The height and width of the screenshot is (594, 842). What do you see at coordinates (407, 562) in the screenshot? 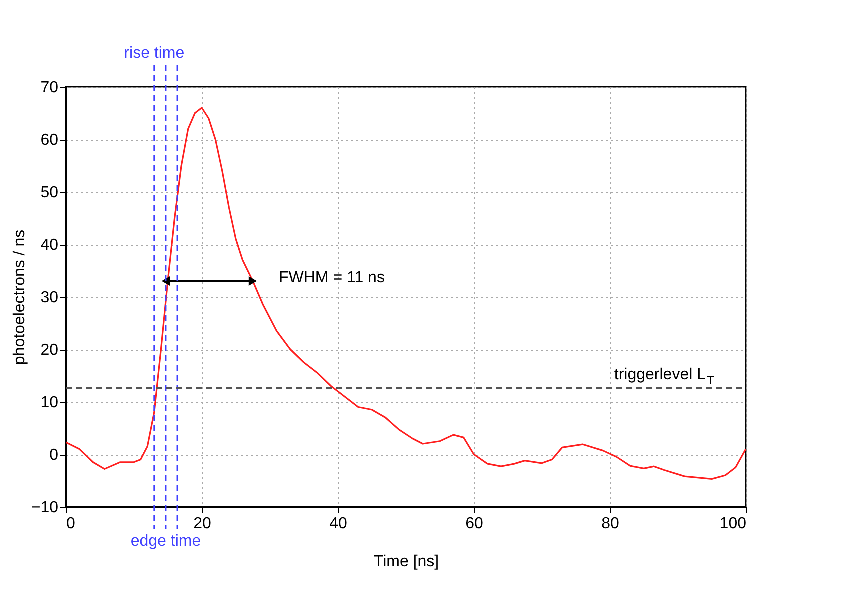
I see `x-axis-title: Time [ns]` at bounding box center [407, 562].